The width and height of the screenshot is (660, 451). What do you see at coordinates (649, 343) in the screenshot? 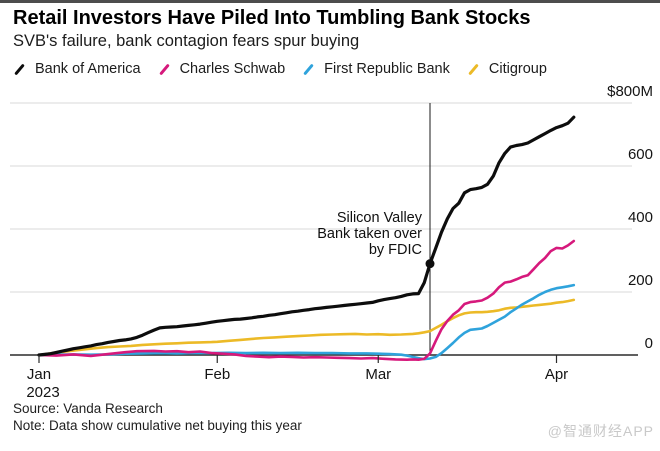
I see `y-axis-label-0: 0` at bounding box center [649, 343].